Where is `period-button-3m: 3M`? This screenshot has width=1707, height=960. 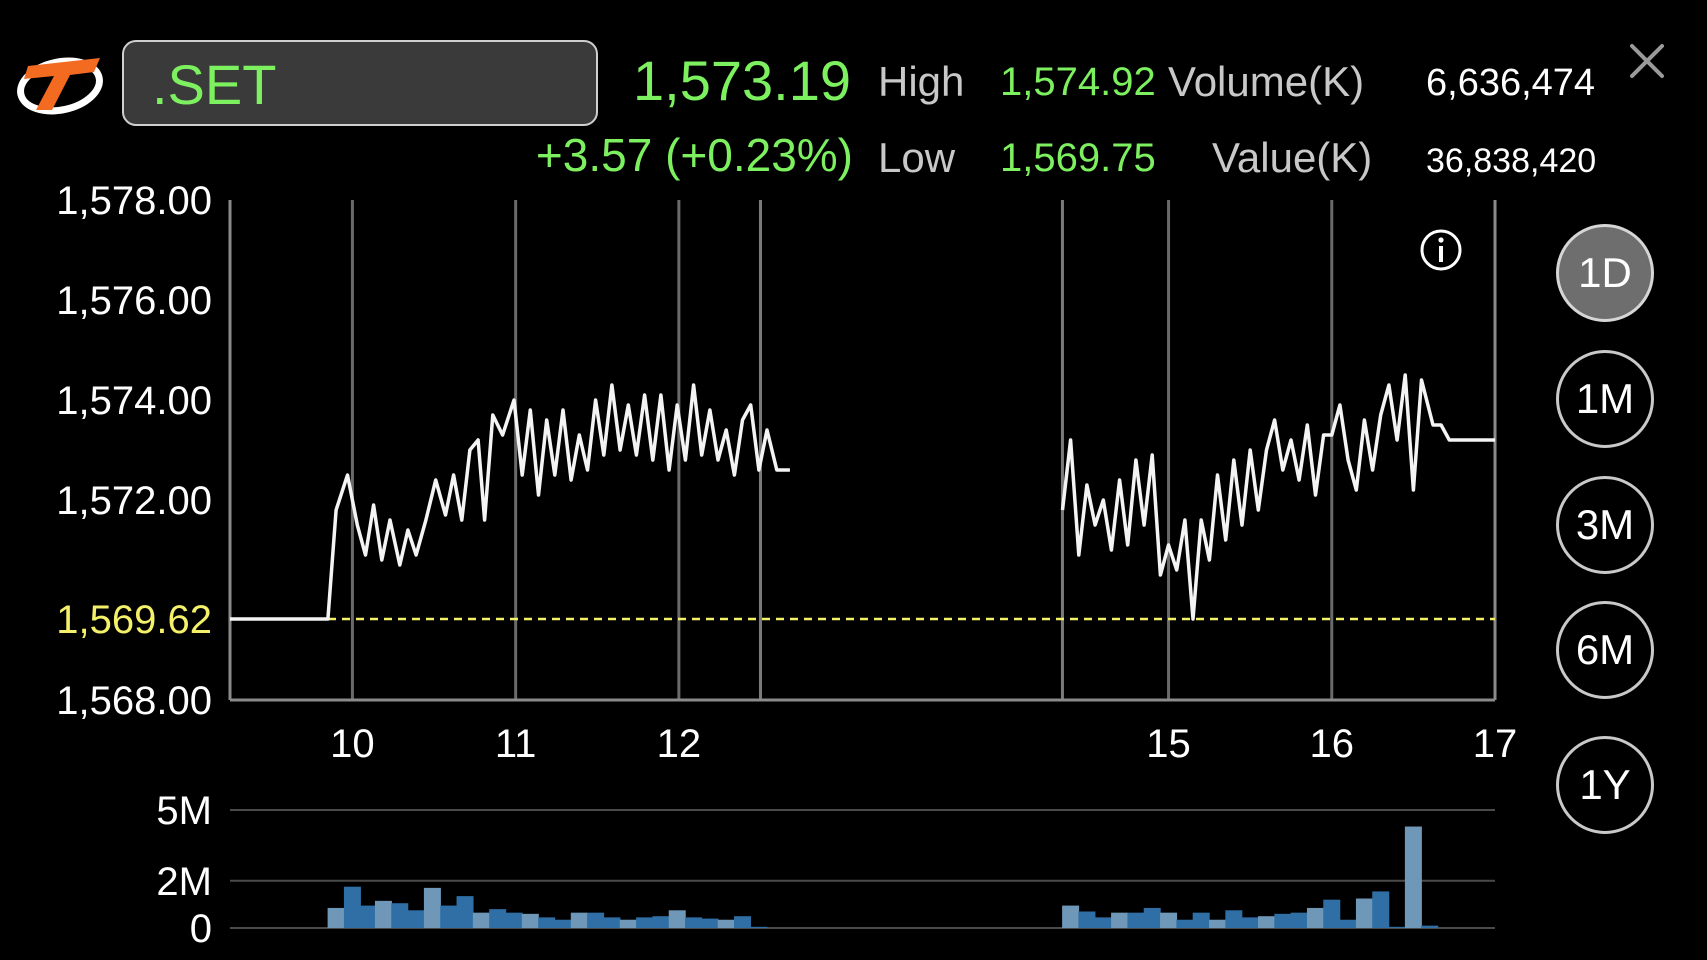 period-button-3m: 3M is located at coordinates (1605, 525).